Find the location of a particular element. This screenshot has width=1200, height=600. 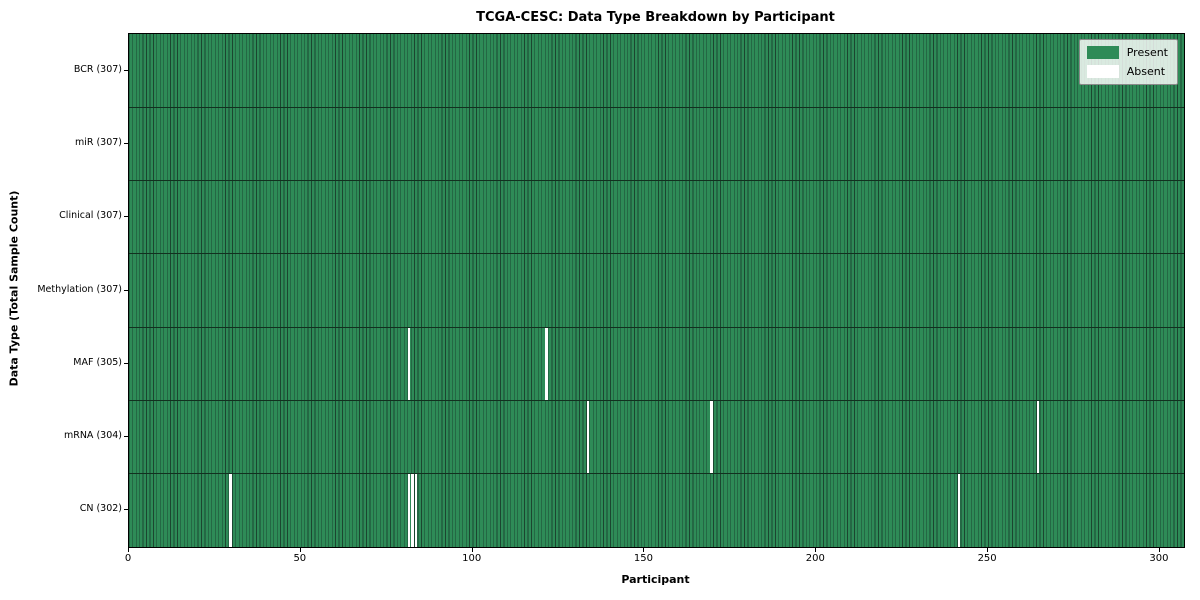

legend-item-present: Present is located at coordinates (1127, 52).